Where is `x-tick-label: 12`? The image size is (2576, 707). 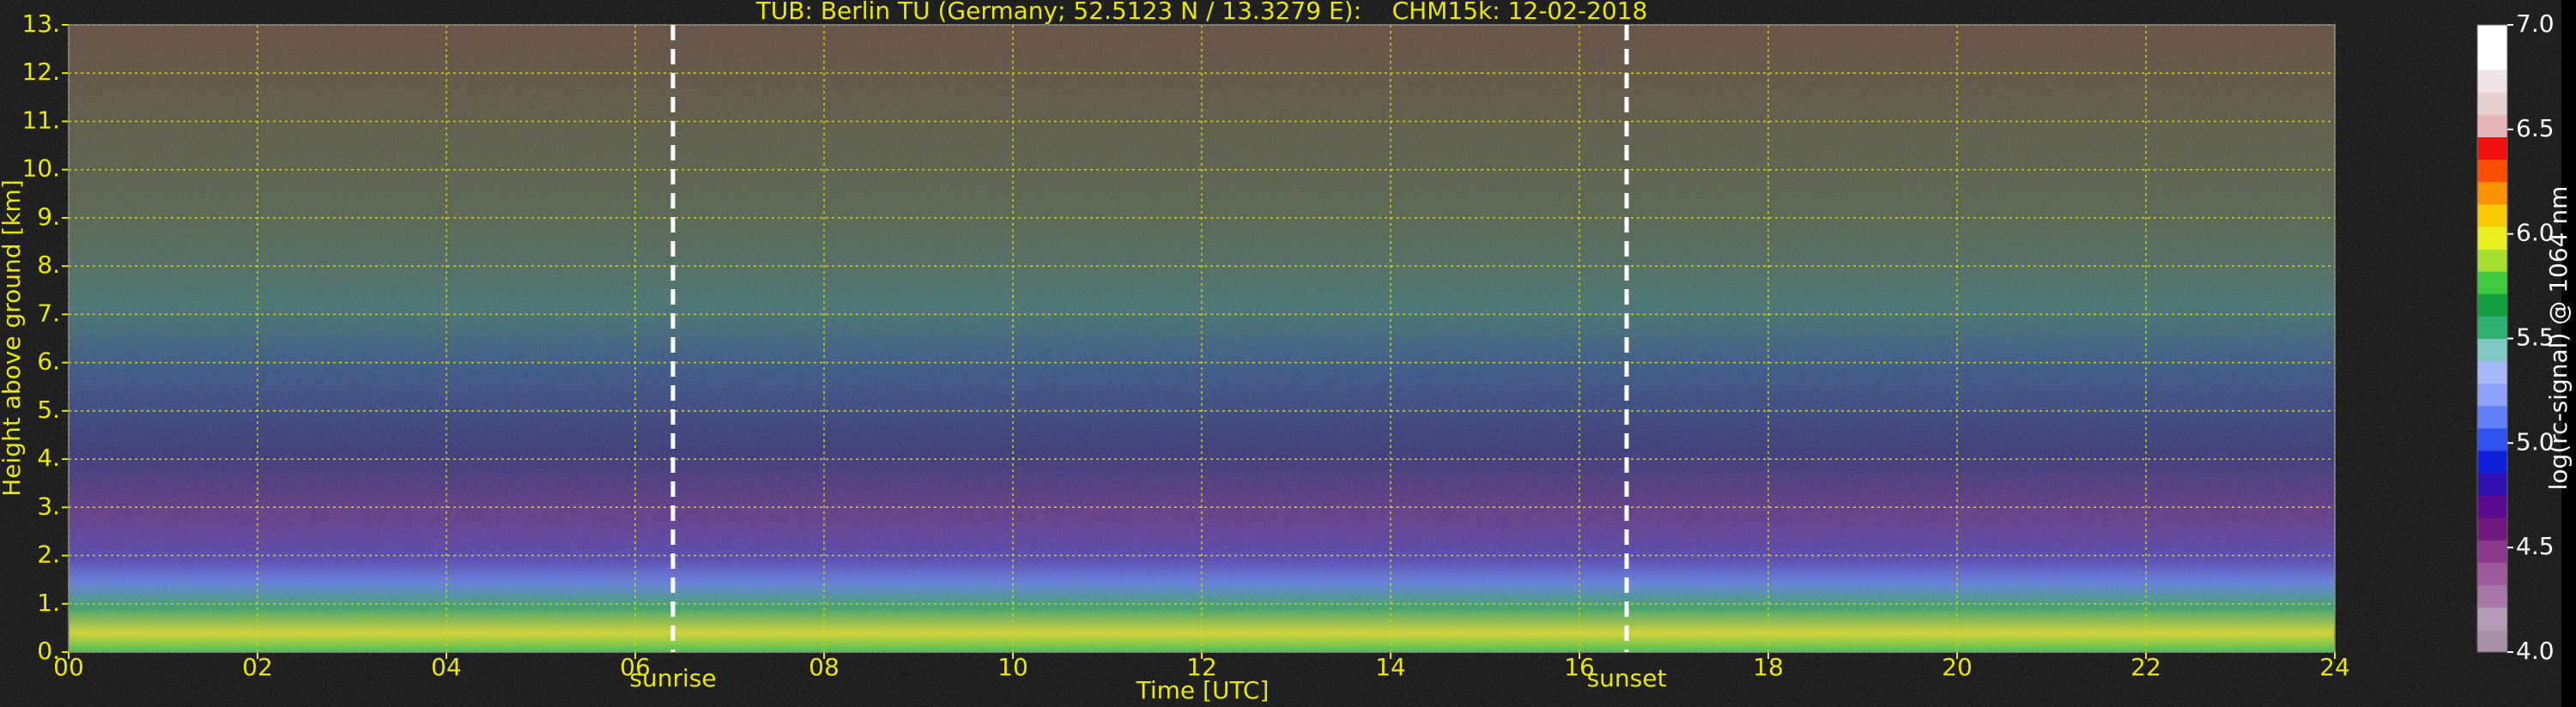 x-tick-label: 12 is located at coordinates (1201, 667).